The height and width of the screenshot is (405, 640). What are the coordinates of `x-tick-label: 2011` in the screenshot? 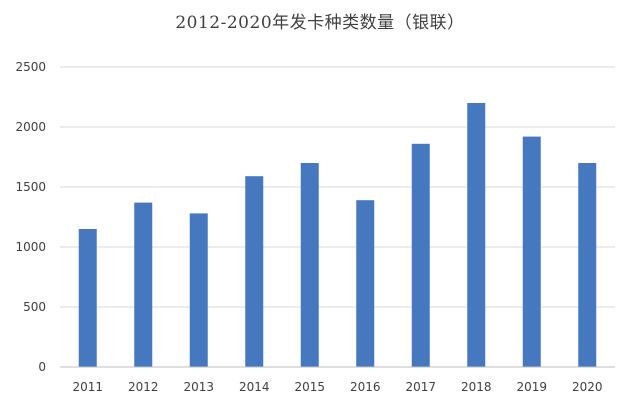 It's located at (87, 387).